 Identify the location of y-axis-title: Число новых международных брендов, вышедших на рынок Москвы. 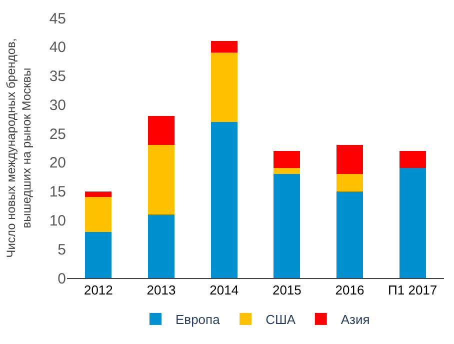
(19, 148).